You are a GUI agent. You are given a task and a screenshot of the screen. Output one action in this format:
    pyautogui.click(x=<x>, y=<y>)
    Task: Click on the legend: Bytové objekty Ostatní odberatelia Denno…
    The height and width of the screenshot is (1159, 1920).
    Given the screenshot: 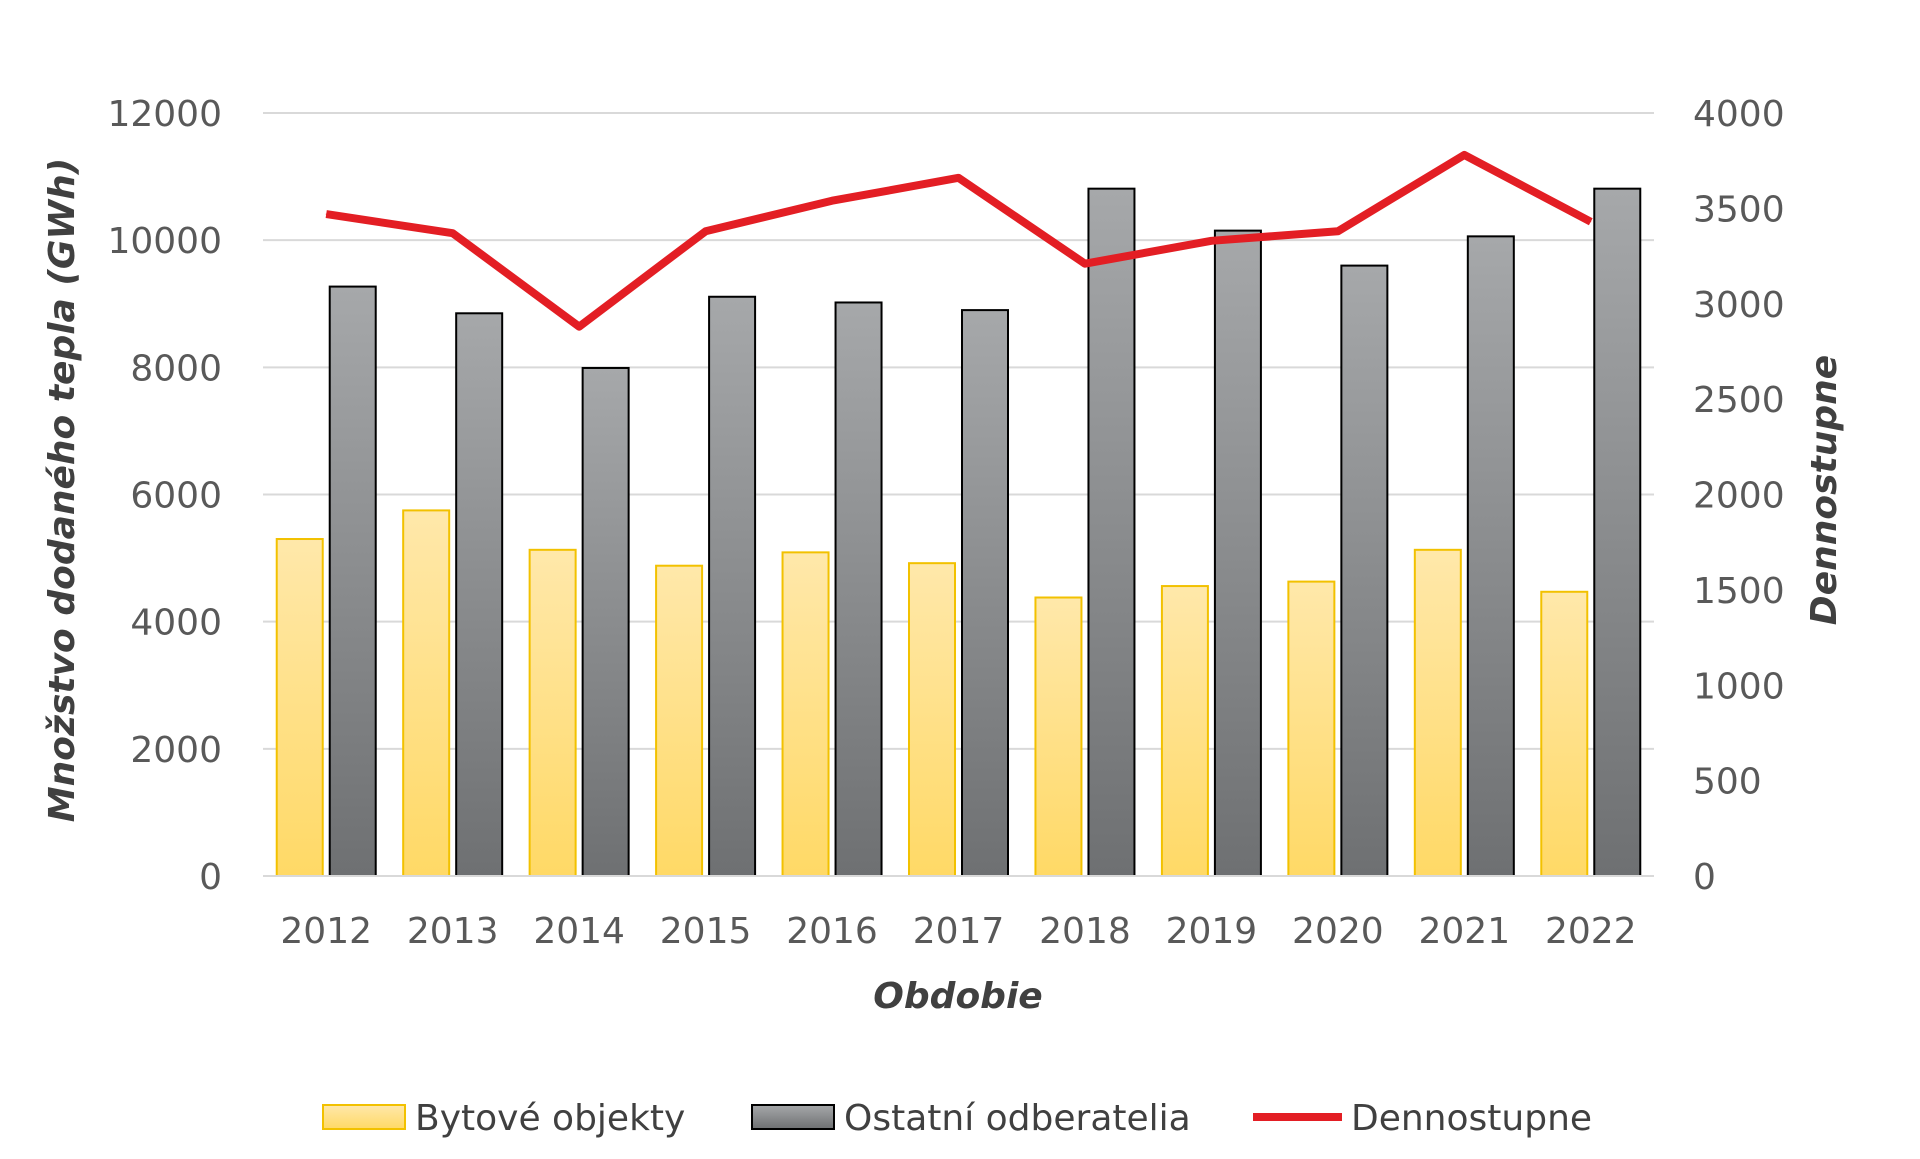 What is the action you would take?
    pyautogui.click(x=957, y=1118)
    